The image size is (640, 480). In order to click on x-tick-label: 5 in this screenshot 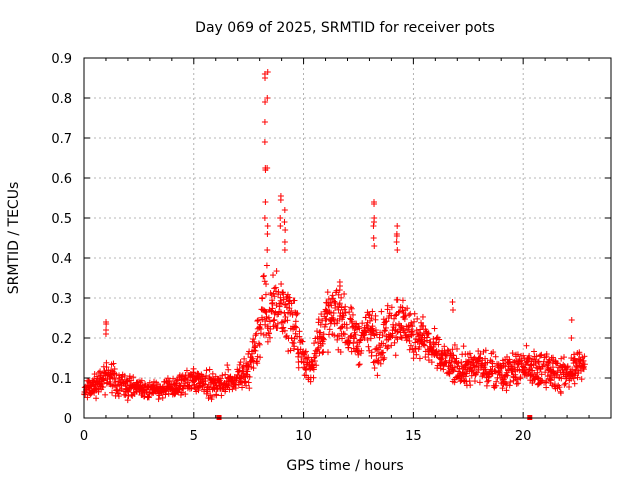, I will do `click(194, 436)`.